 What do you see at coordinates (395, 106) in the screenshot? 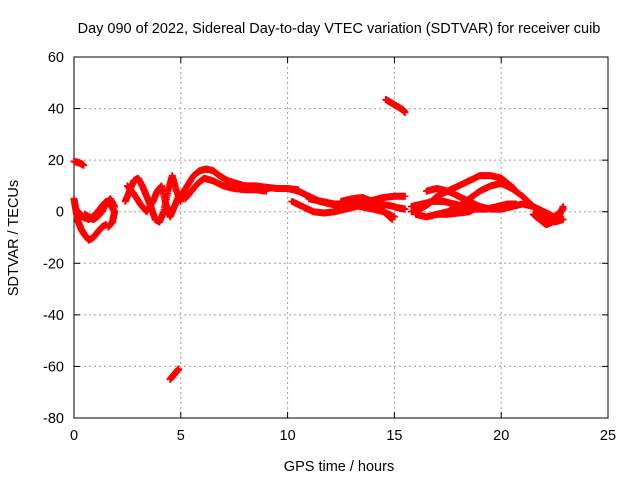
I see `series-s13` at bounding box center [395, 106].